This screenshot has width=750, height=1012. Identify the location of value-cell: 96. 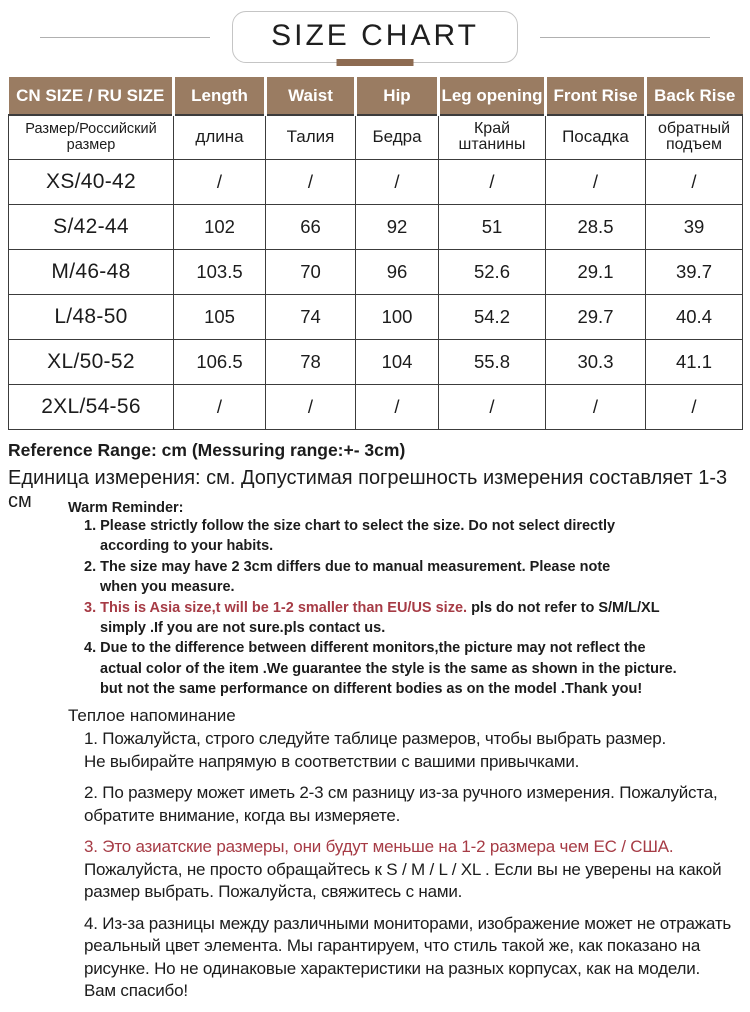
(397, 271).